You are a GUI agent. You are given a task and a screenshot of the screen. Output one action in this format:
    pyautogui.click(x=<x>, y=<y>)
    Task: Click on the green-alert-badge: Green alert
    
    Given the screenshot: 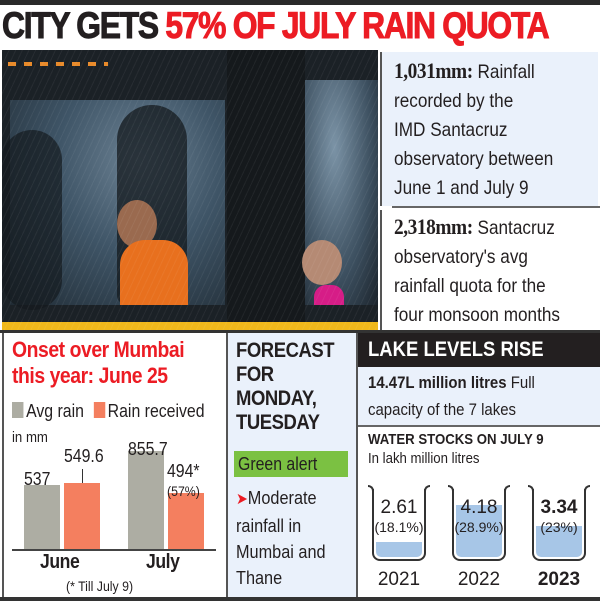 What is the action you would take?
    pyautogui.click(x=291, y=464)
    